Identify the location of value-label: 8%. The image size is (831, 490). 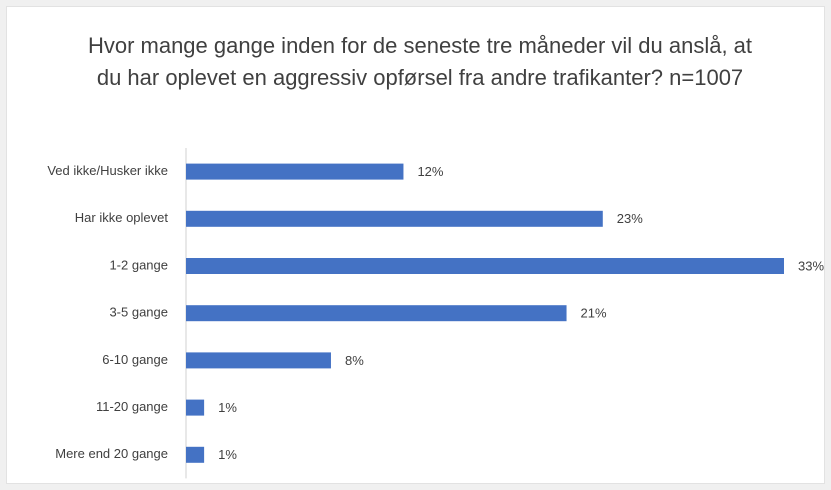
(354, 360).